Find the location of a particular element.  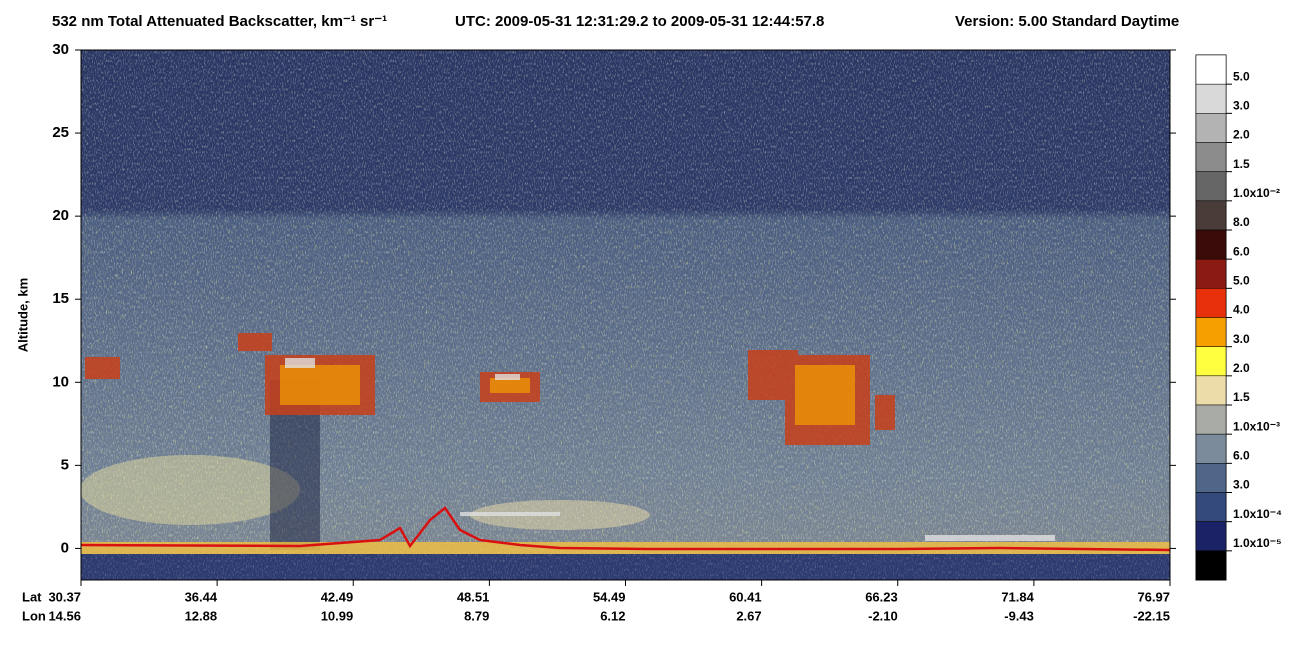

colorbar-label: 1.0x10⁻⁴ is located at coordinates (1257, 514).